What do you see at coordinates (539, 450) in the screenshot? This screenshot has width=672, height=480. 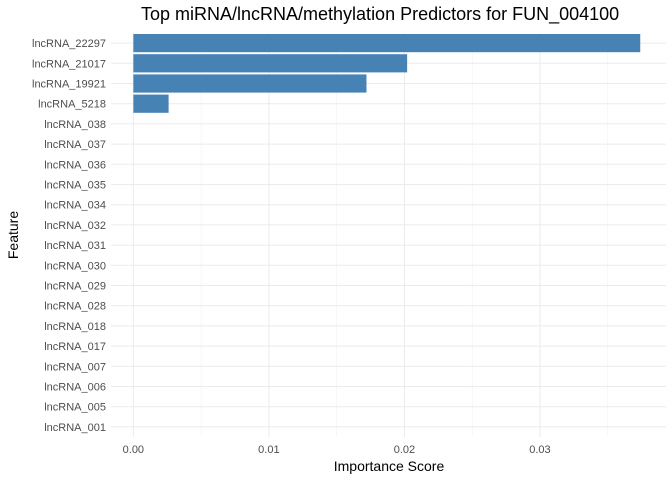 I see `x-tick-label: 0.03` at bounding box center [539, 450].